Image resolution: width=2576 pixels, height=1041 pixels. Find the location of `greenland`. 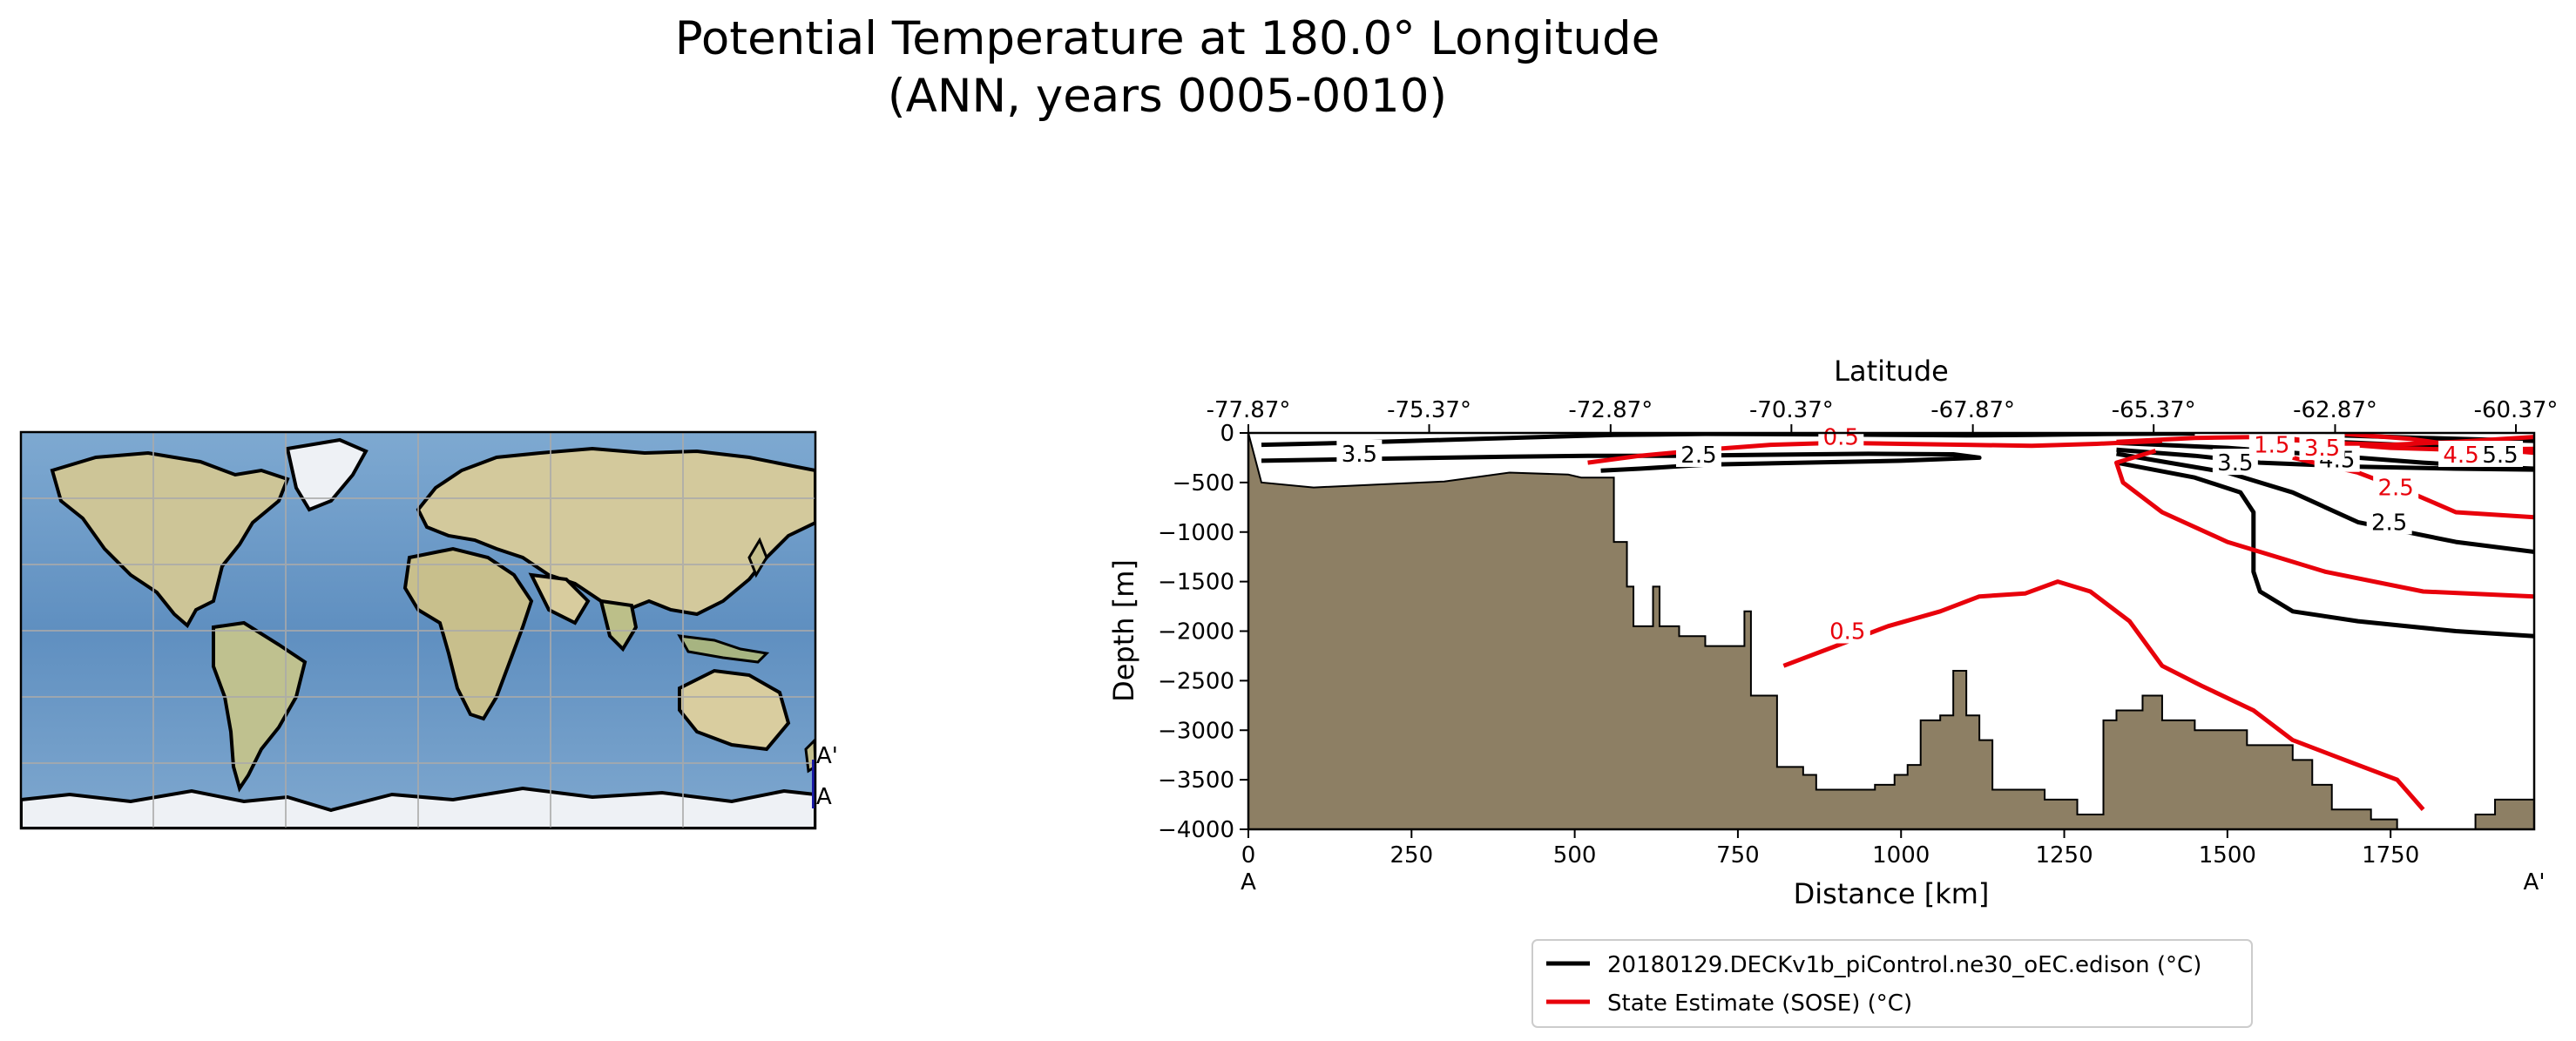

greenland is located at coordinates (326, 474).